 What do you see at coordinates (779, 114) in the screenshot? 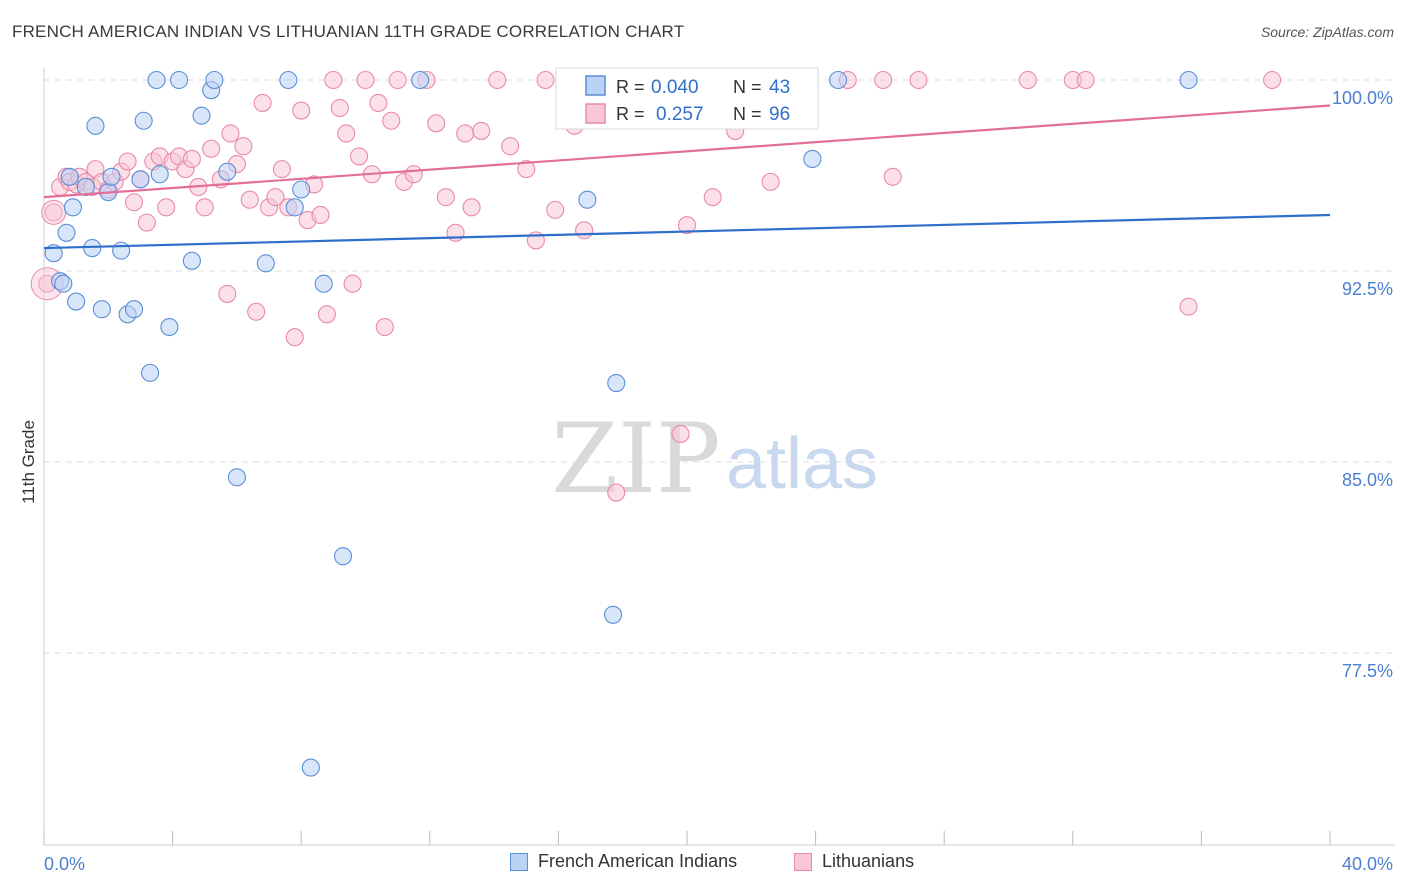
I see `legend-n-value-2: 96` at bounding box center [779, 114].